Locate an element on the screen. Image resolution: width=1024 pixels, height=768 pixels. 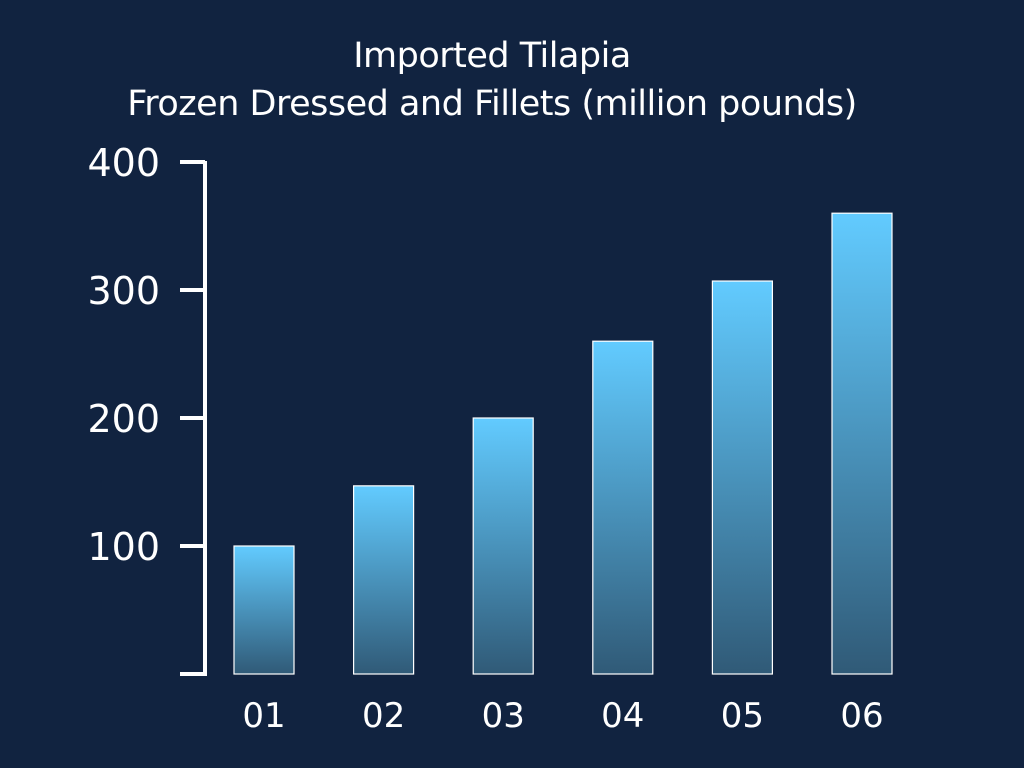
x-category-label: 06 is located at coordinates (861, 716).